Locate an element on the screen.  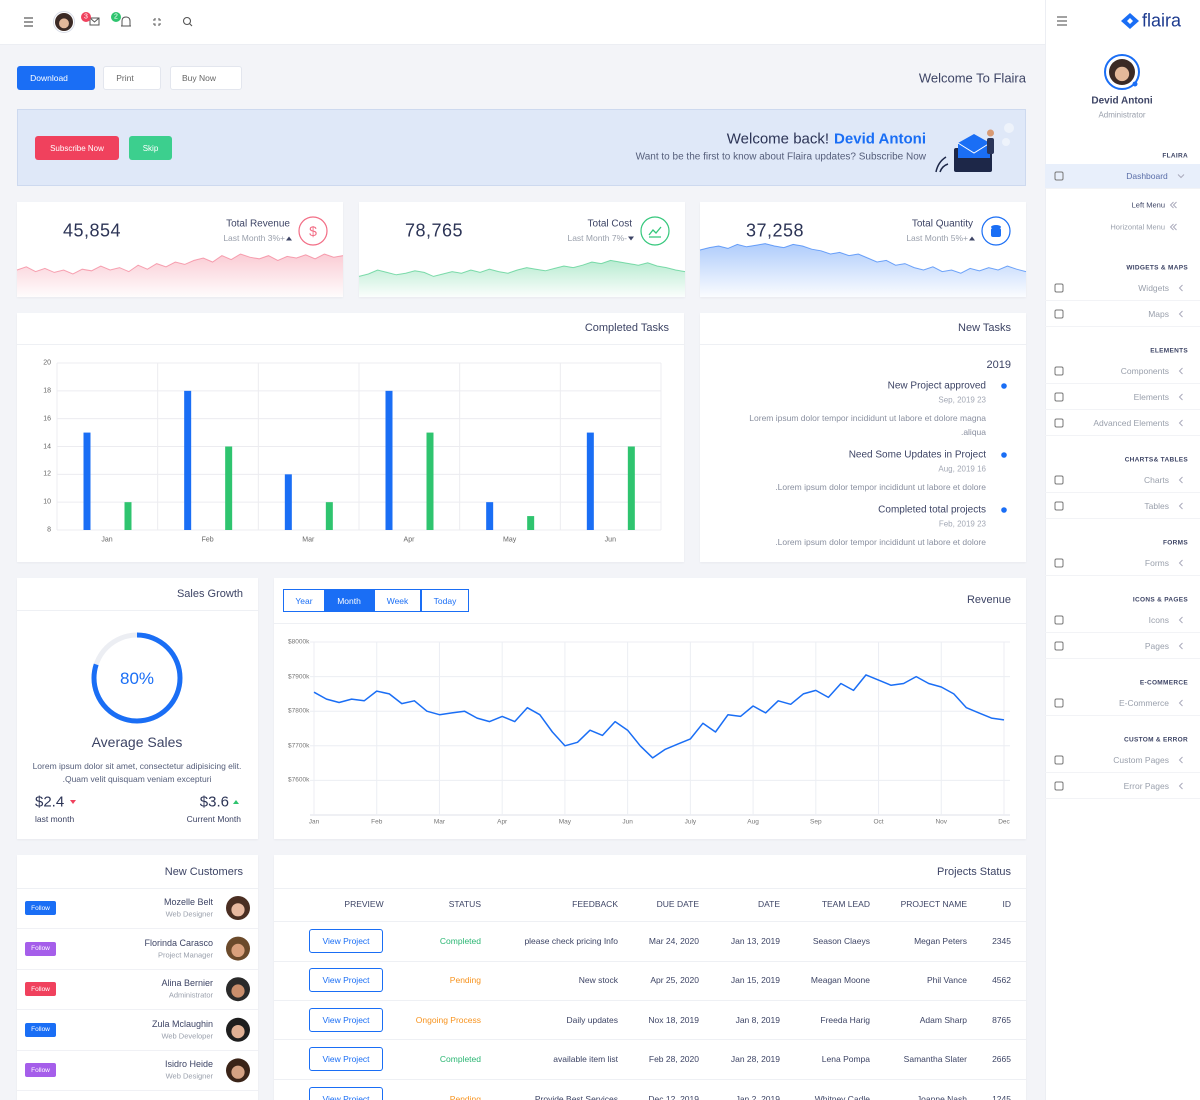
y-tick-label: 12 is located at coordinates (47, 474).